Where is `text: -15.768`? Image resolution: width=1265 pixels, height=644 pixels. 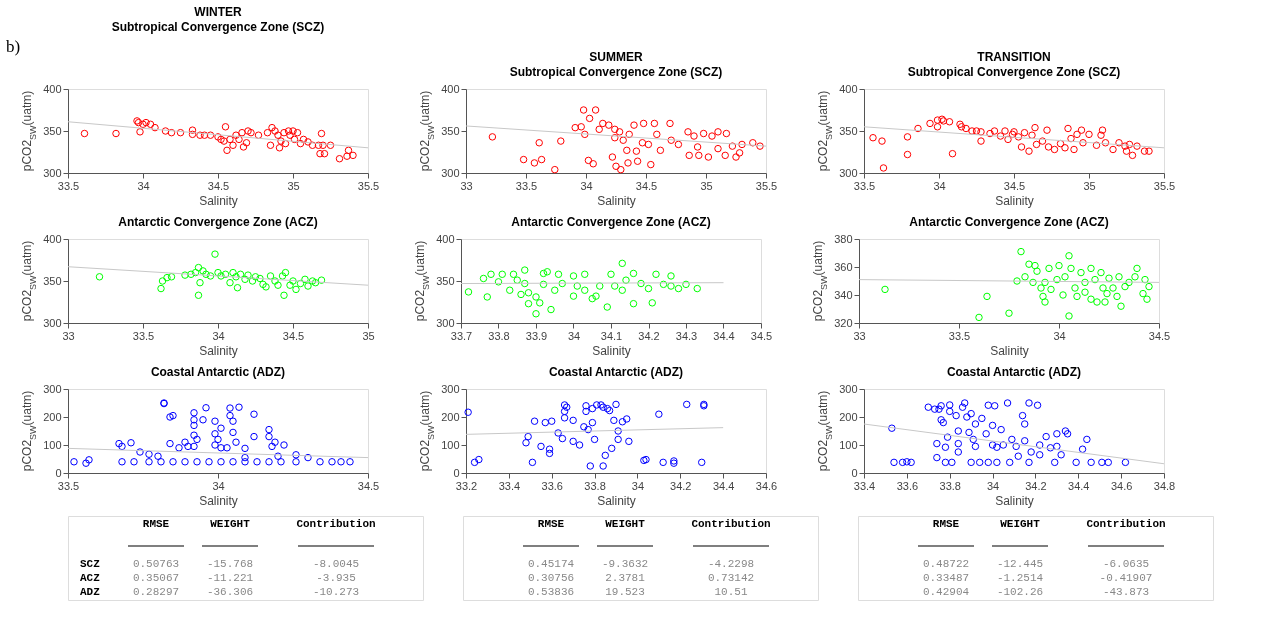 text: -15.768 is located at coordinates (230, 564).